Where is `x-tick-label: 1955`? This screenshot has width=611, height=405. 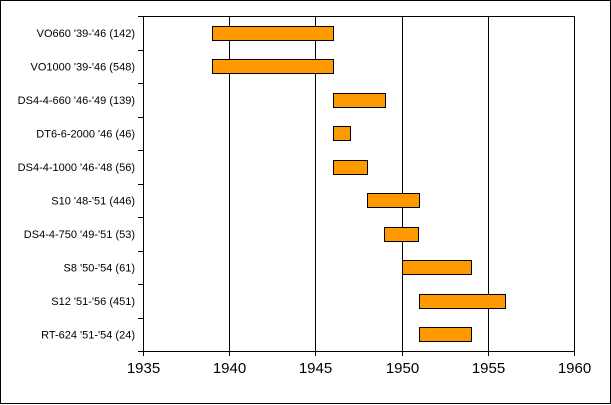
x-tick-label: 1955 is located at coordinates (488, 368).